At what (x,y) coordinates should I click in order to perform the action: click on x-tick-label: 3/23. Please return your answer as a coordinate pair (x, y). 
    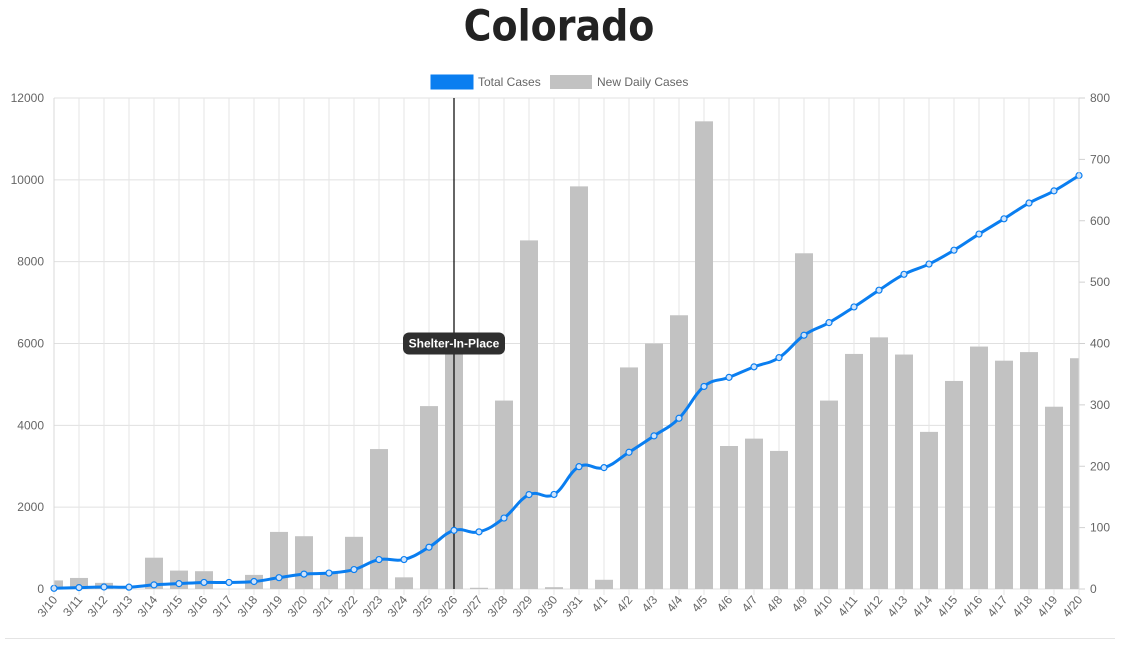
    Looking at the image, I should click on (373, 606).